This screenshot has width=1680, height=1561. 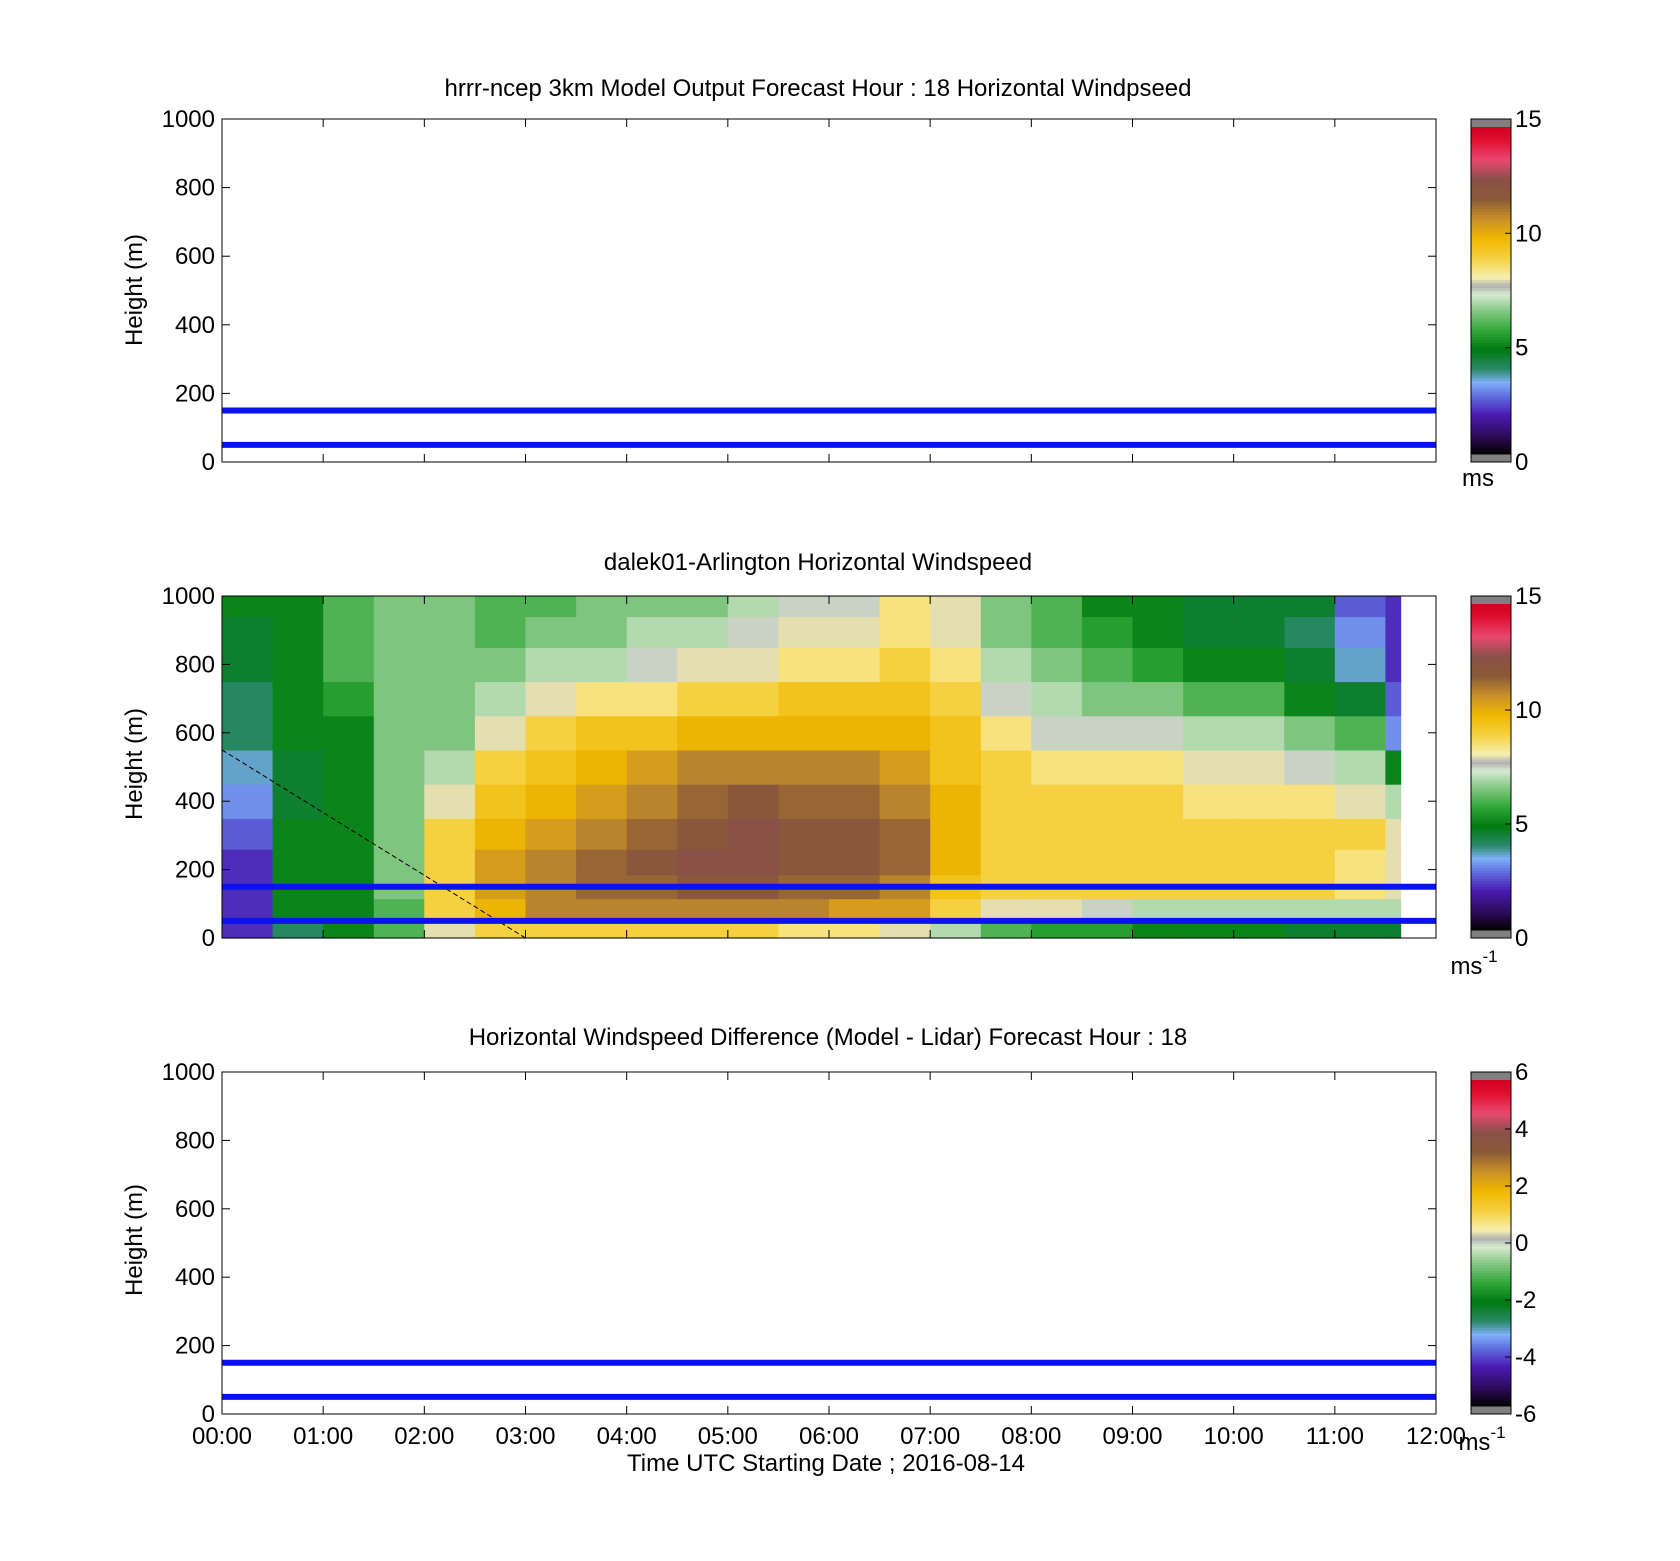 What do you see at coordinates (1234, 1436) in the screenshot?
I see `x-tick-label: 10:00` at bounding box center [1234, 1436].